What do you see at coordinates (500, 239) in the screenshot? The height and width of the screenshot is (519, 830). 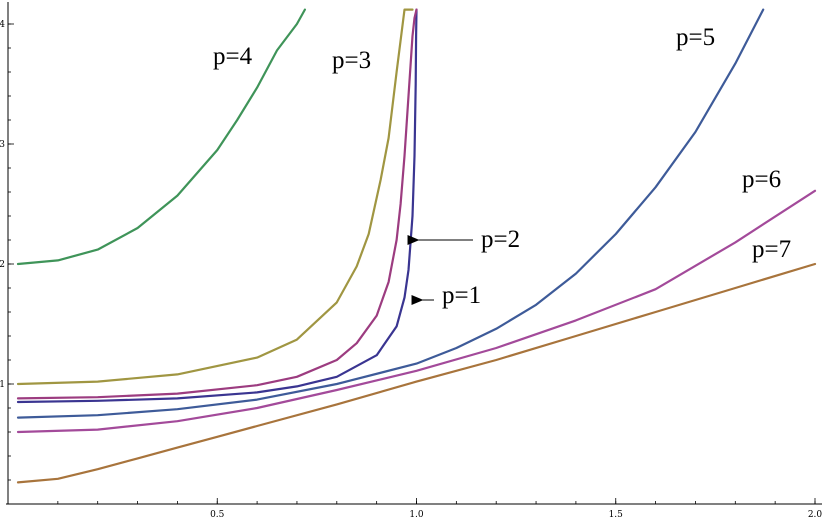 I see `curve-label-p2: p=2` at bounding box center [500, 239].